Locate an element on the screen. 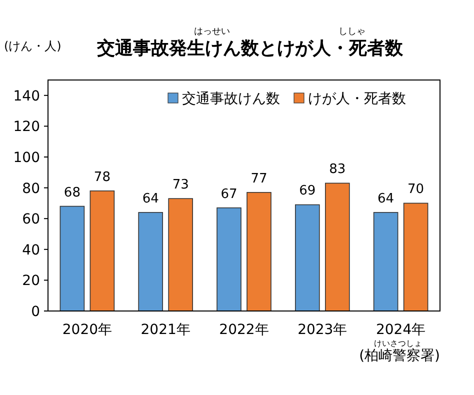 This screenshot has height=395, width=474. text: (柏崎警察署) is located at coordinates (399, 356).